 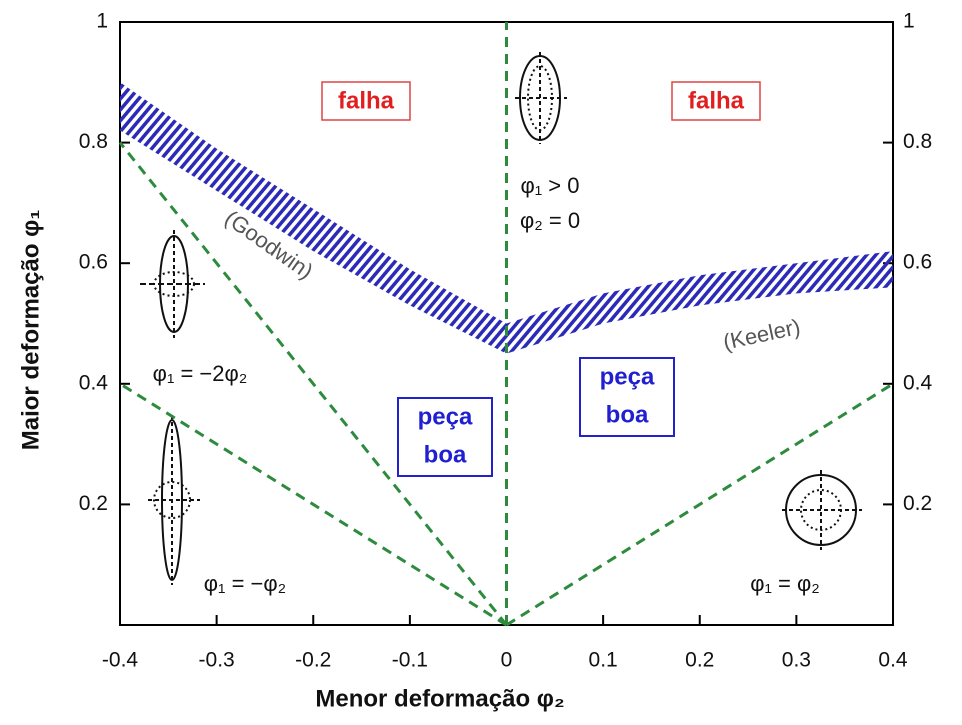 What do you see at coordinates (796, 660) in the screenshot?
I see `x-tick-label: 0.3` at bounding box center [796, 660].